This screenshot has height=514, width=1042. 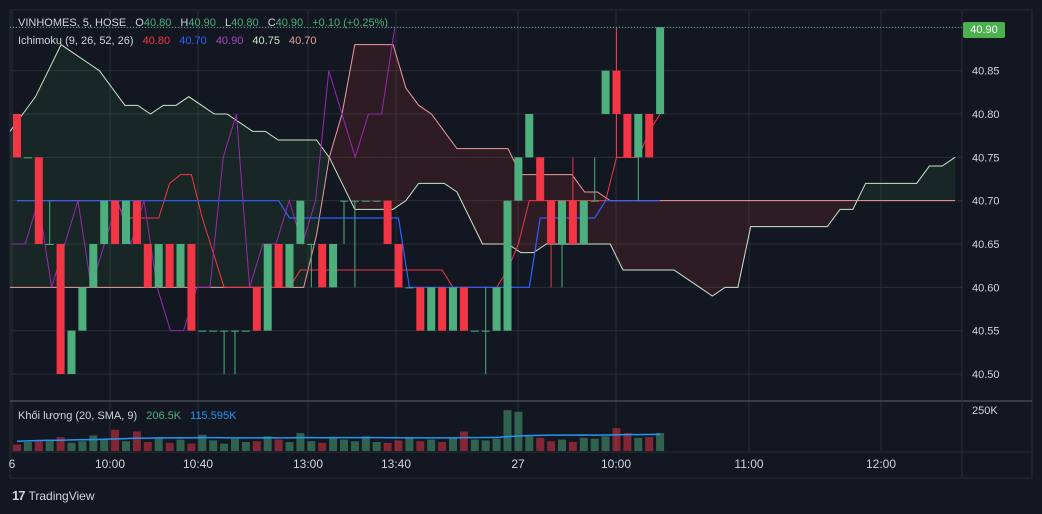 I want to click on volume-legend: Khối lượng (20, SMA, 9) 206.5K 115.595K, so click(x=127, y=416).